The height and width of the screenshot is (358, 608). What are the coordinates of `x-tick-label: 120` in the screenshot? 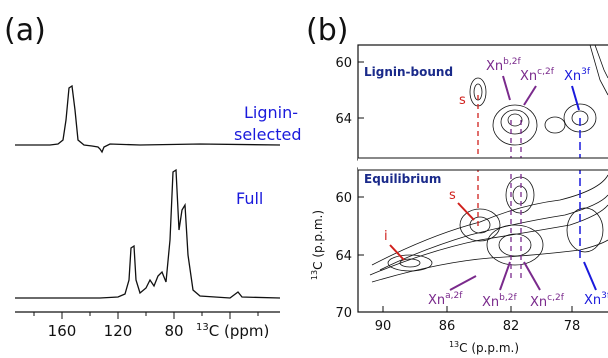 It's located at (118, 331).